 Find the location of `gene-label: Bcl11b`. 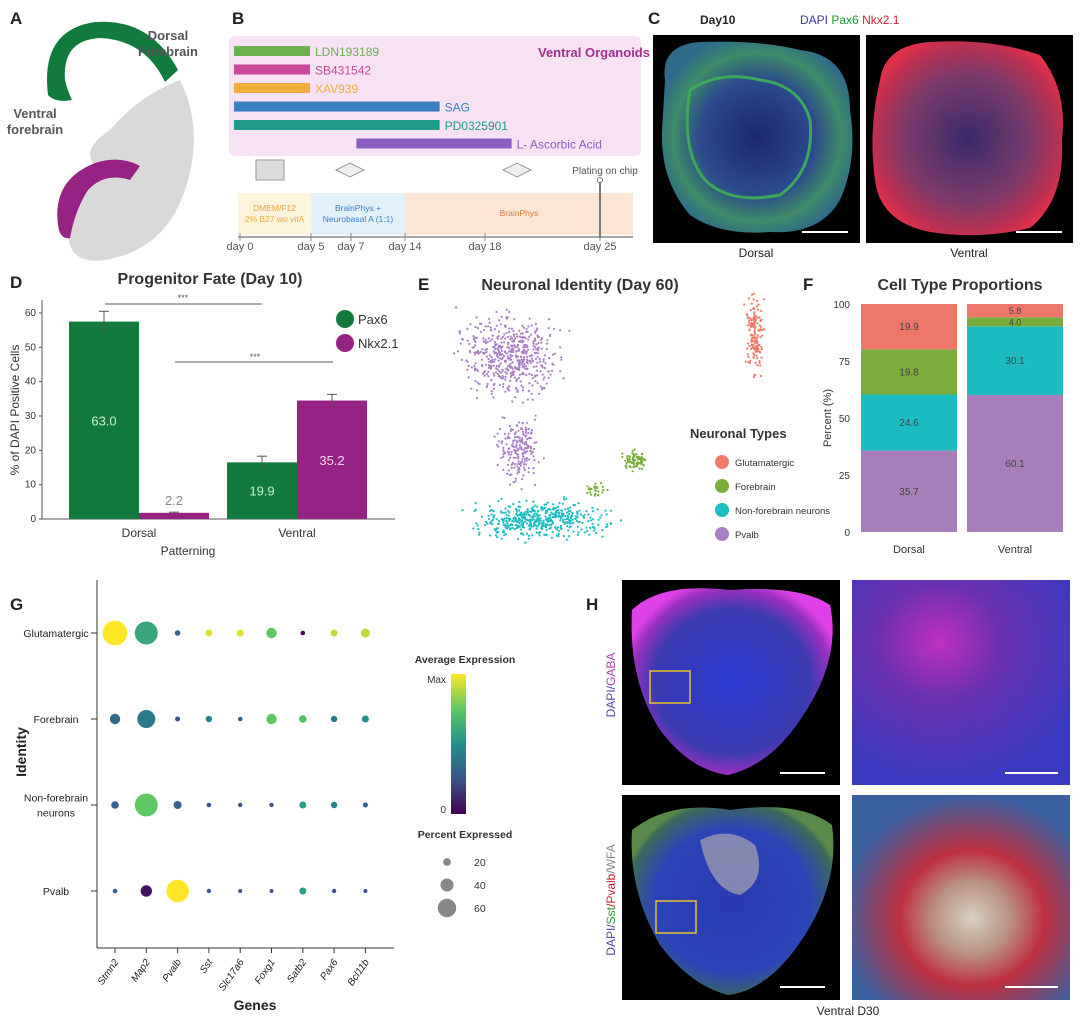

gene-label: Bcl11b is located at coordinates (359, 972).